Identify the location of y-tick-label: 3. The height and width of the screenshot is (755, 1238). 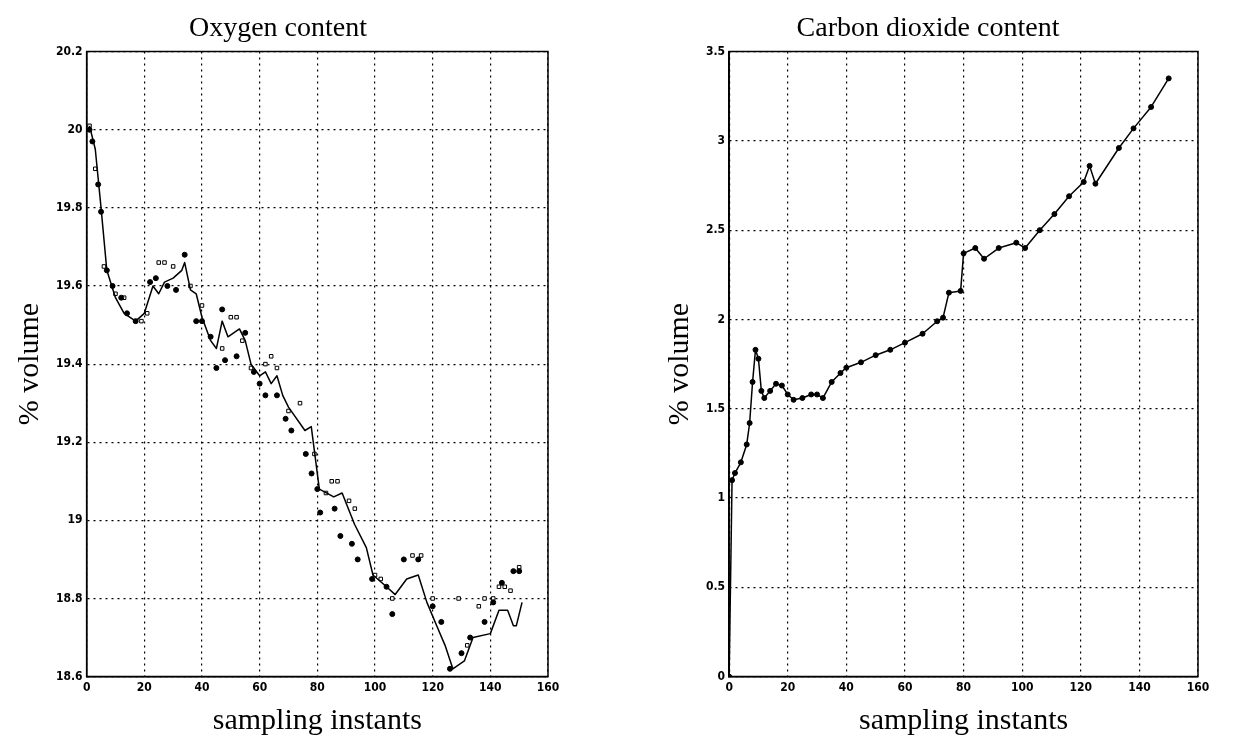
(721, 140).